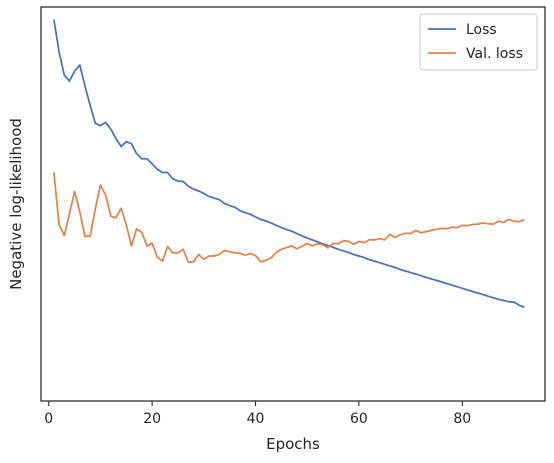 Image resolution: width=554 pixels, height=463 pixels. Describe the element at coordinates (152, 419) in the screenshot. I see `x-tick-label: 20` at that location.